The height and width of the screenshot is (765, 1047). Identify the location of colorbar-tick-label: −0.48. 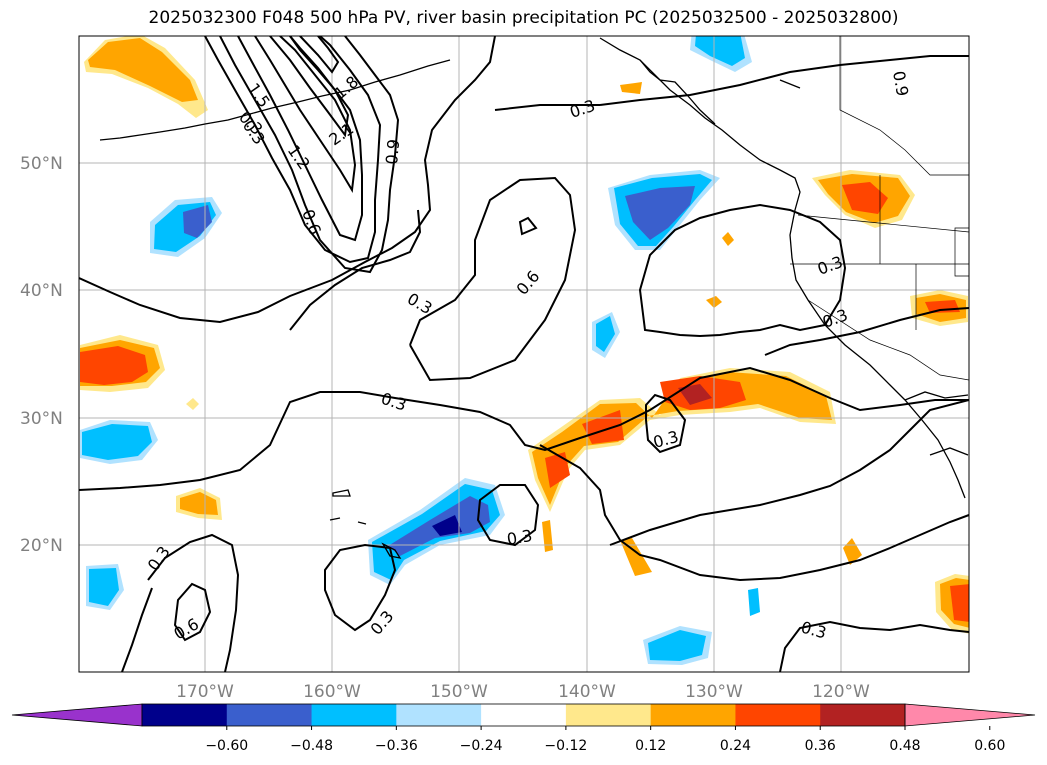
(311, 746).